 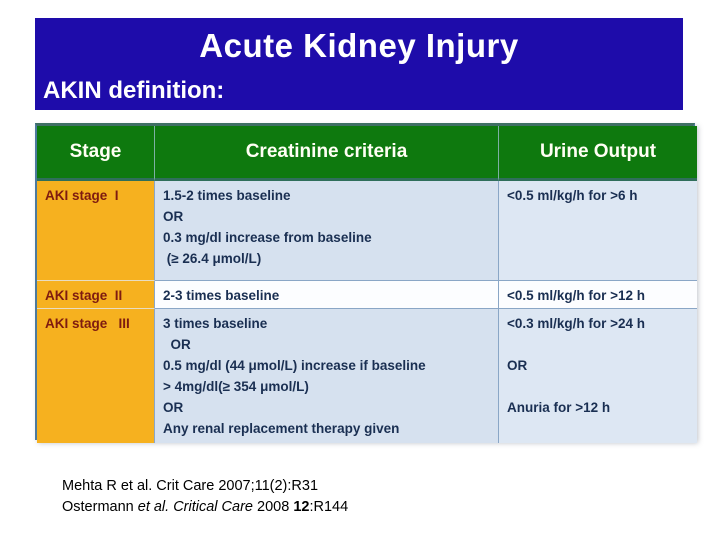 I want to click on citation2-pages: :R144, so click(x=329, y=507).